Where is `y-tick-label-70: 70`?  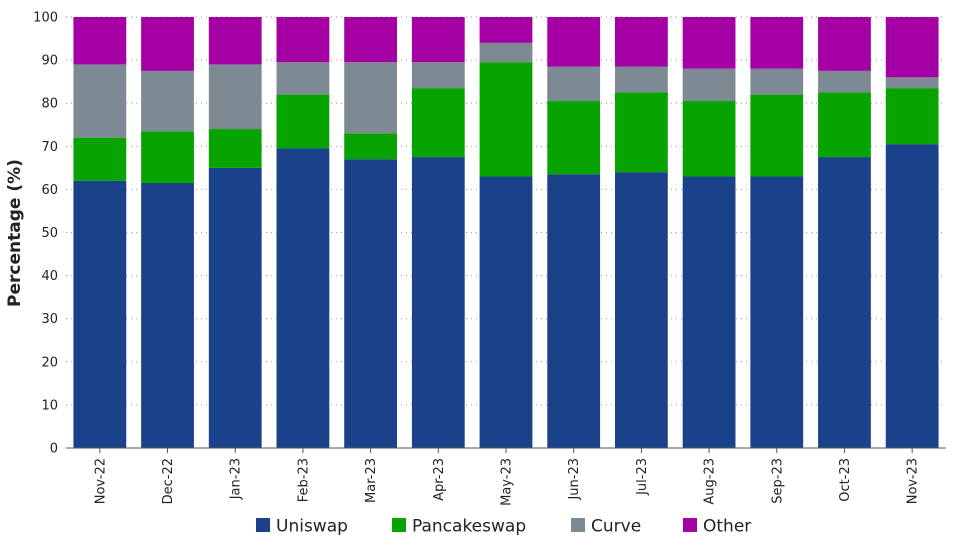
y-tick-label-70: 70 is located at coordinates (49, 147).